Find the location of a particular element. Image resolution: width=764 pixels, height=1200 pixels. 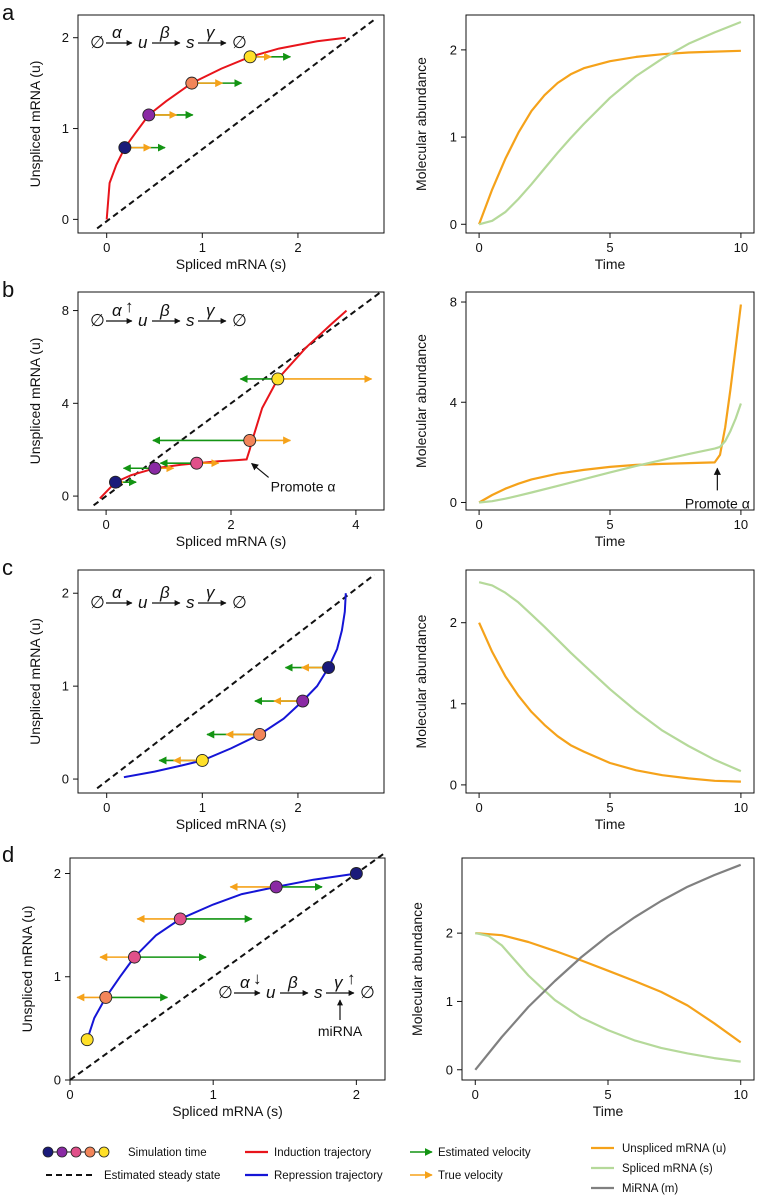

scheme-alpha-modifier: ↓ is located at coordinates (257, 978).